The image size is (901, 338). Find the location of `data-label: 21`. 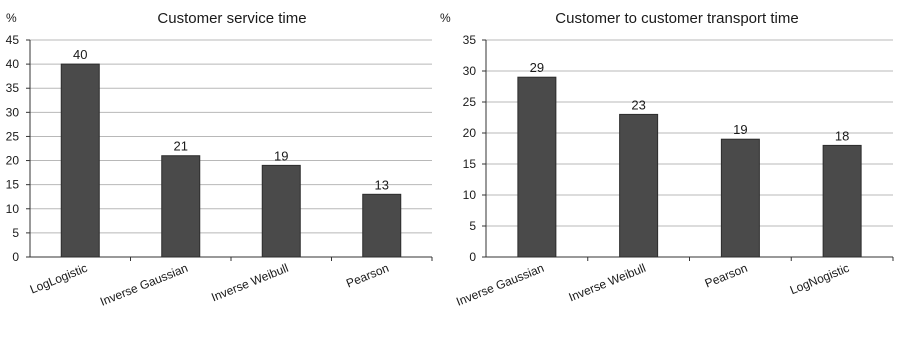

data-label: 21 is located at coordinates (181, 146).